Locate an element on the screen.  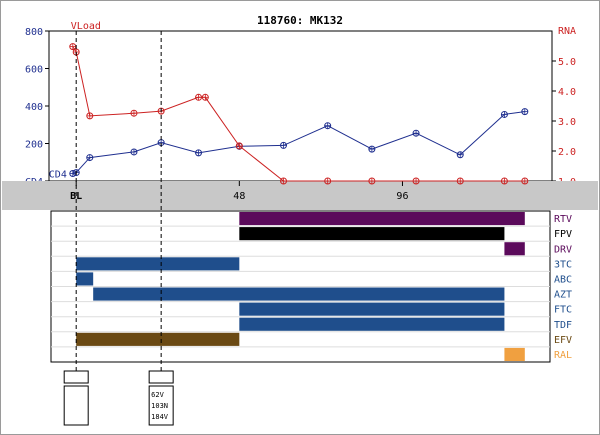
right-axis-tick-label: 3.0 is located at coordinates (567, 122).